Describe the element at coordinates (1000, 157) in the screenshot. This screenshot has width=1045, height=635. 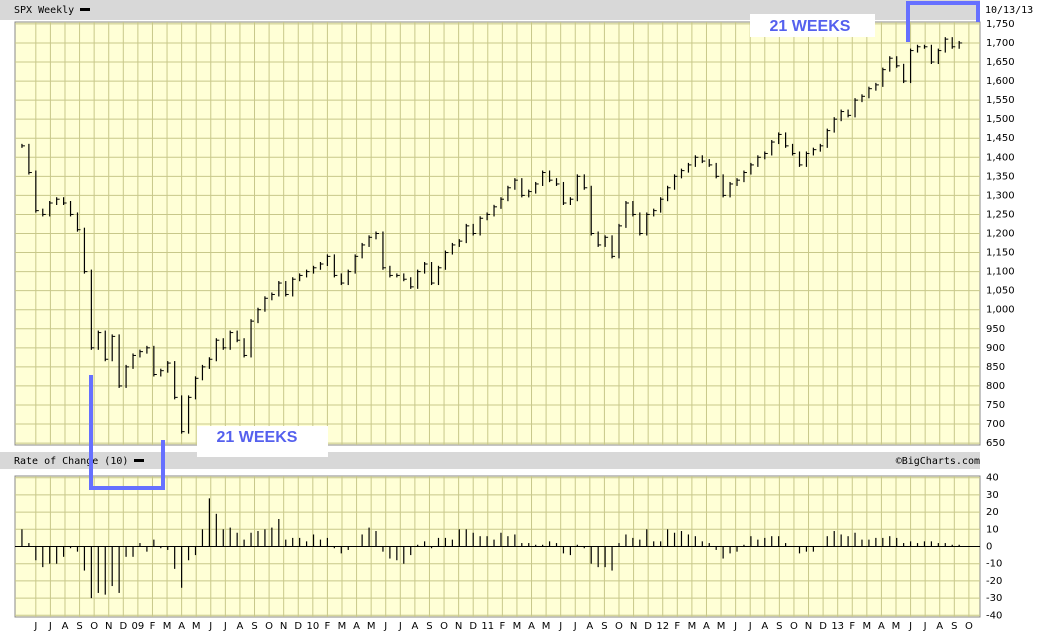
I see `y-tick-label: 1,400` at that location.